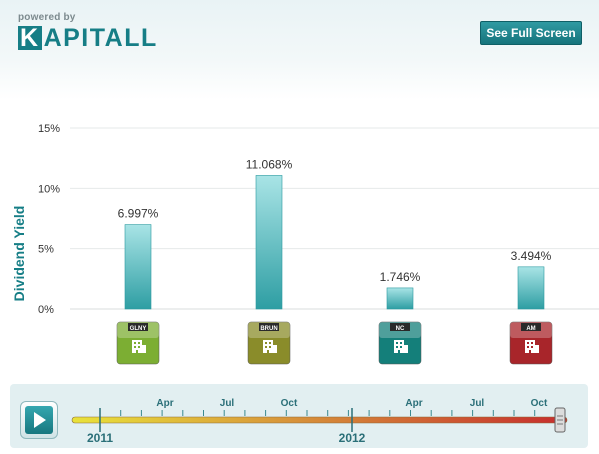 Image resolution: width=599 pixels, height=454 pixels. I want to click on category-tile-nc: NC, so click(400, 343).